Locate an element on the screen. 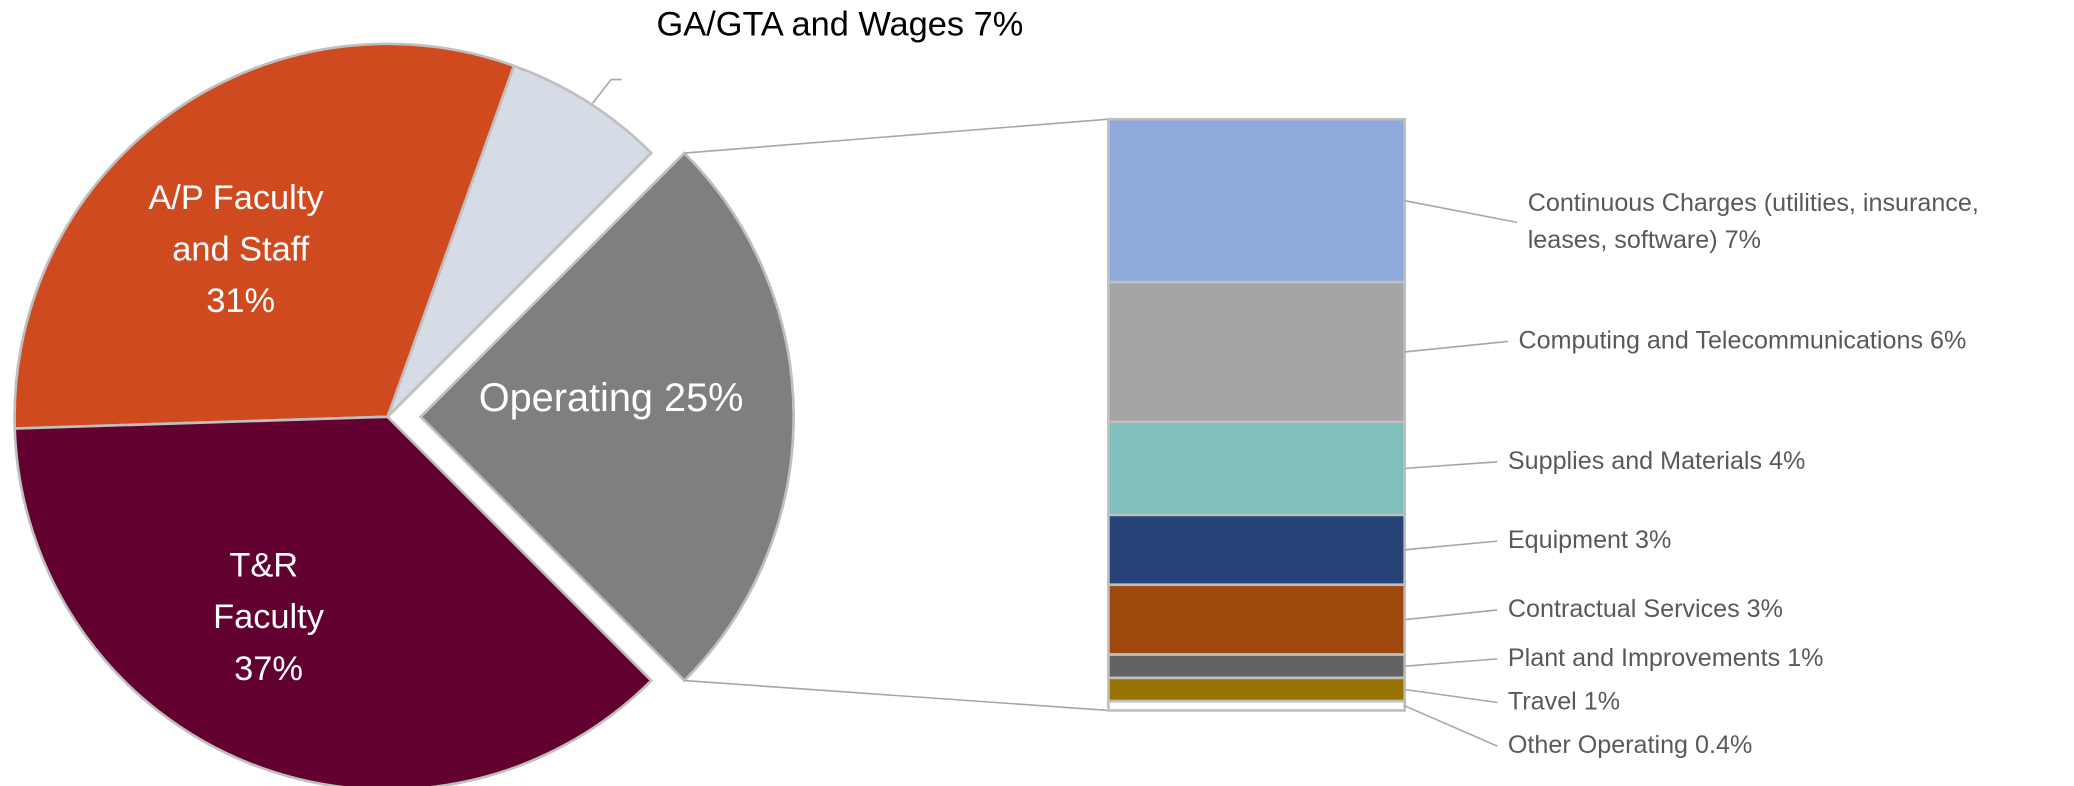 The height and width of the screenshot is (786, 2074). slice-name: T&R Faculty is located at coordinates (269, 592).